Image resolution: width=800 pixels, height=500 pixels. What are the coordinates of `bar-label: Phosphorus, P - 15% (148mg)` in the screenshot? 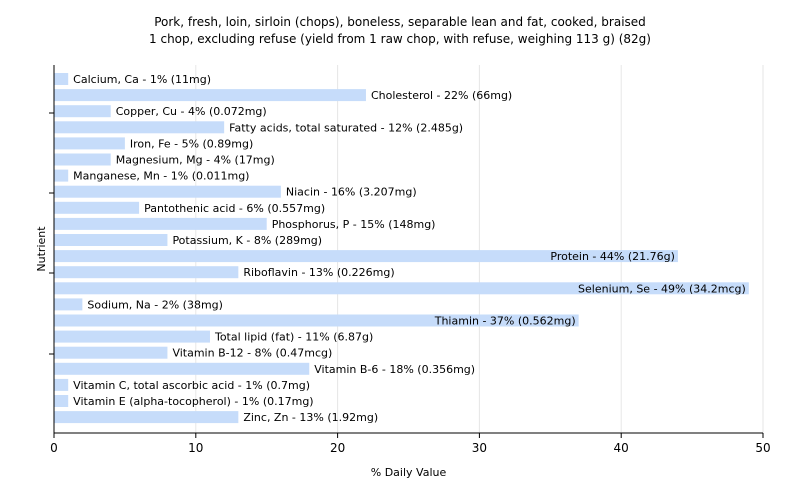 It's located at (354, 224).